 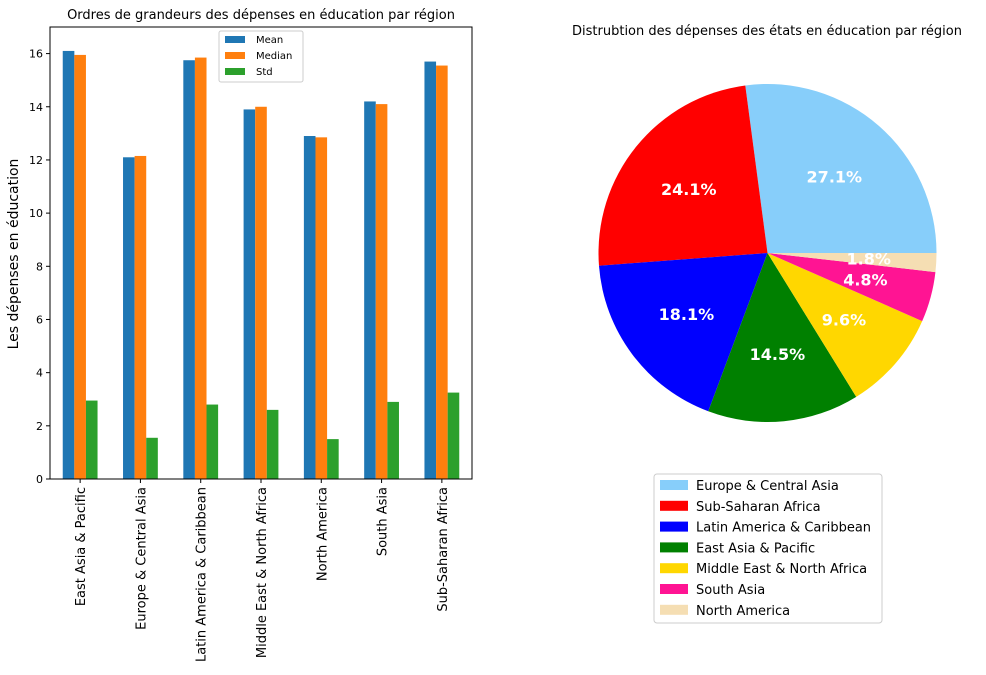 I want to click on y-tick-label: 0, so click(x=39, y=479).